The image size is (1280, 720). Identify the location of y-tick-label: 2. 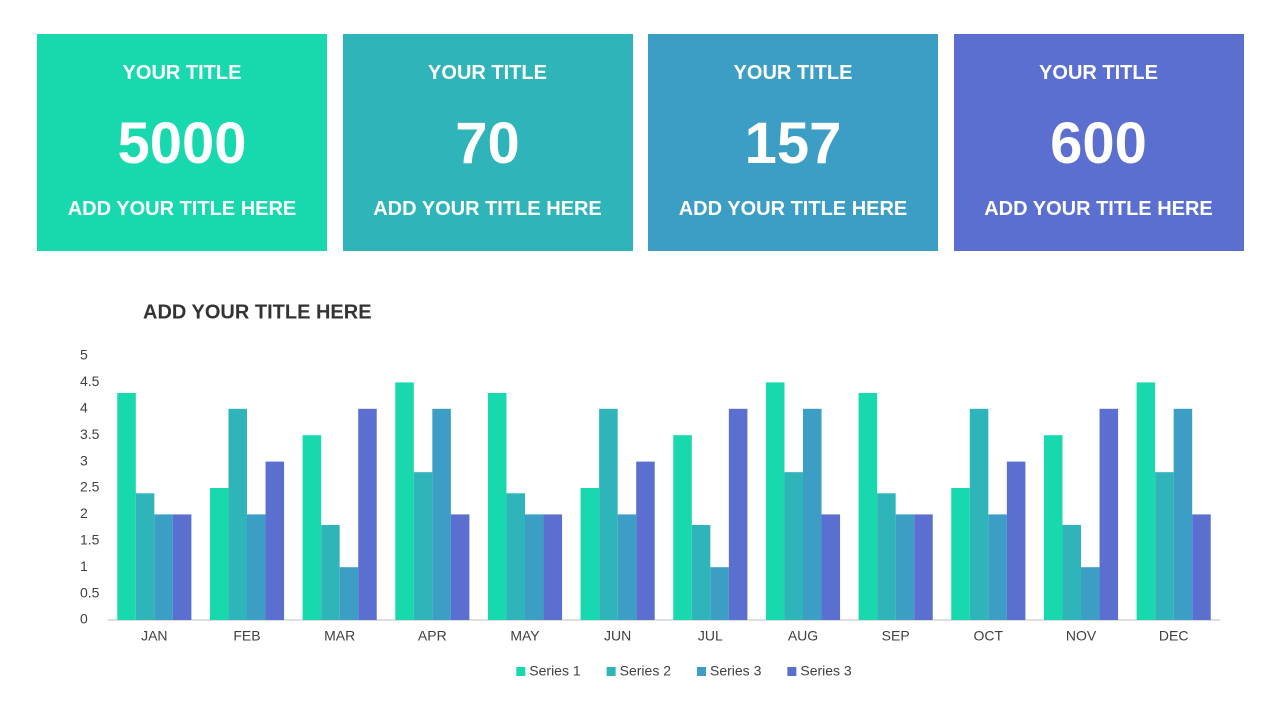
(84, 513).